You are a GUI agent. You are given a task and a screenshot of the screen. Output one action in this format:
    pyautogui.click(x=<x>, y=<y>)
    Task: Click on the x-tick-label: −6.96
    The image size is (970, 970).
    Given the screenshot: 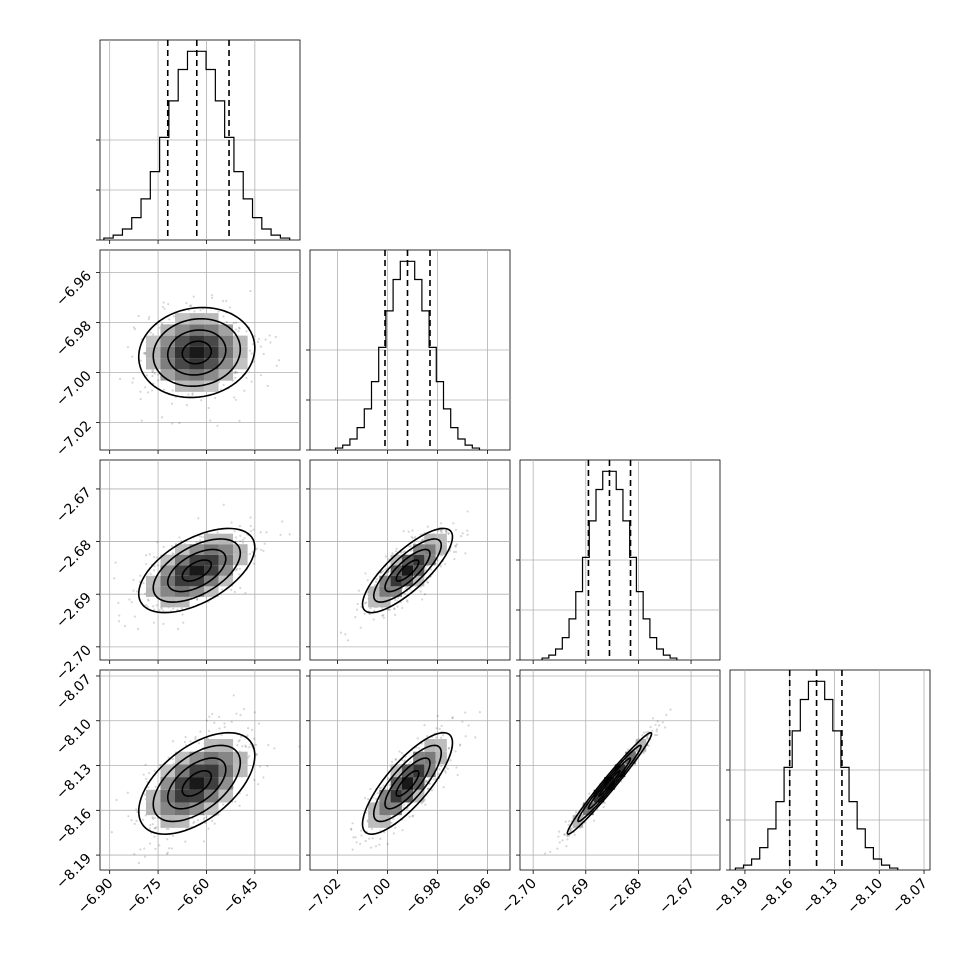 What is the action you would take?
    pyautogui.click(x=474, y=896)
    